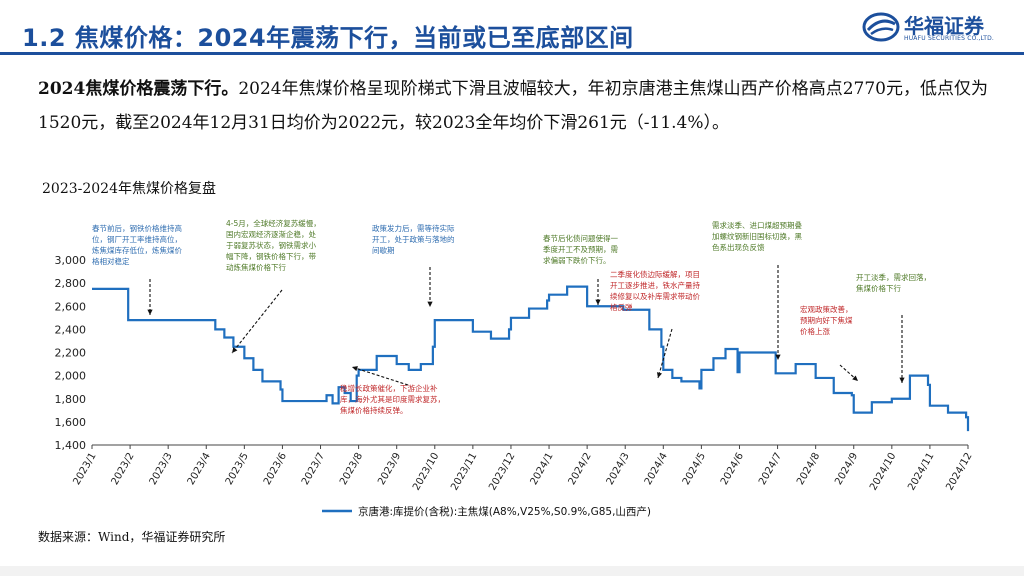 Image resolution: width=1024 pixels, height=576 pixels. Describe the element at coordinates (580, 238) in the screenshot. I see `annotation-text: 春节后化债问题使得一` at that location.